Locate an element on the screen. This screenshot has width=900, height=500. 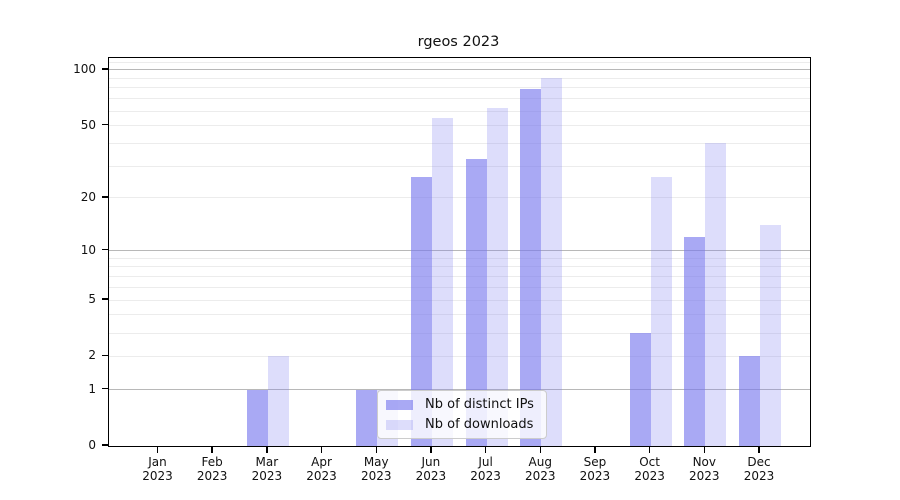
x-axis-tick-label: Sep 2023 is located at coordinates (595, 469).